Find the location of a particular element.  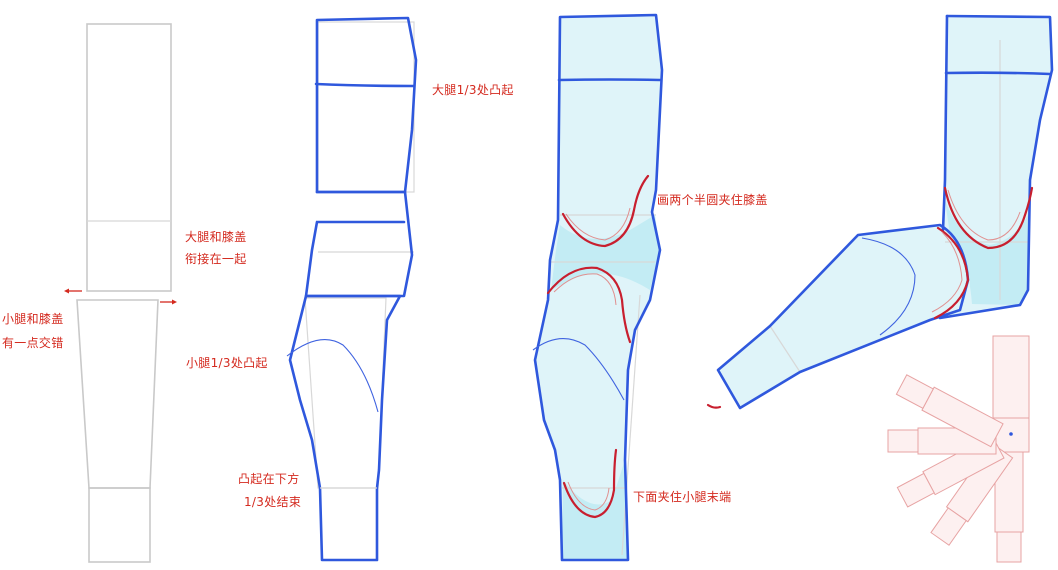

left-arrow-icon is located at coordinates (73, 291).